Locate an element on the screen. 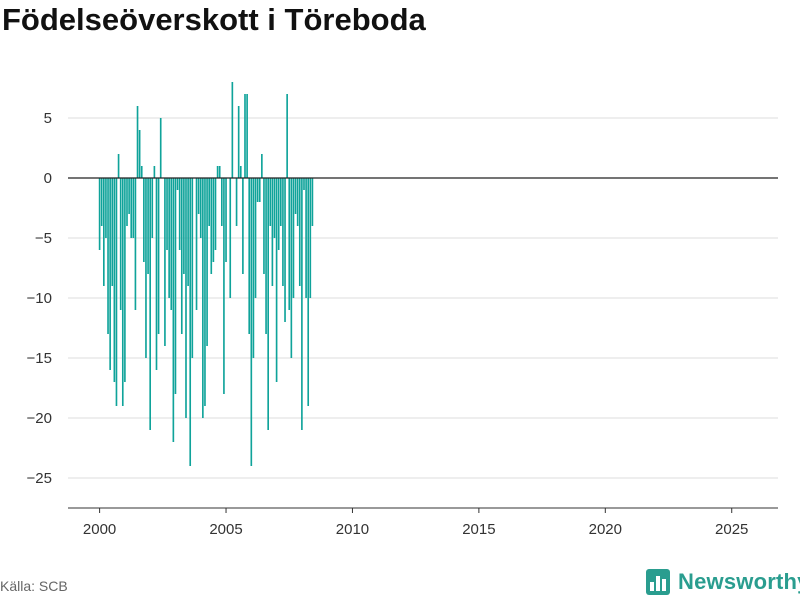  bar-chart-logo-icon is located at coordinates (658, 582).